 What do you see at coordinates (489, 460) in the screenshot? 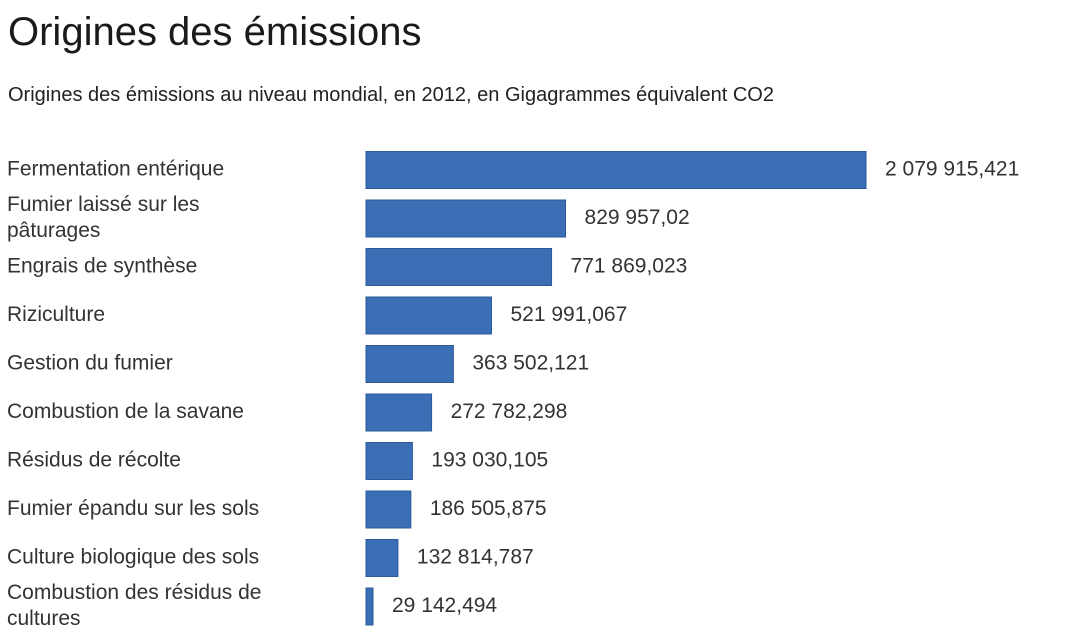
I see `value-label: 193 030,105` at bounding box center [489, 460].